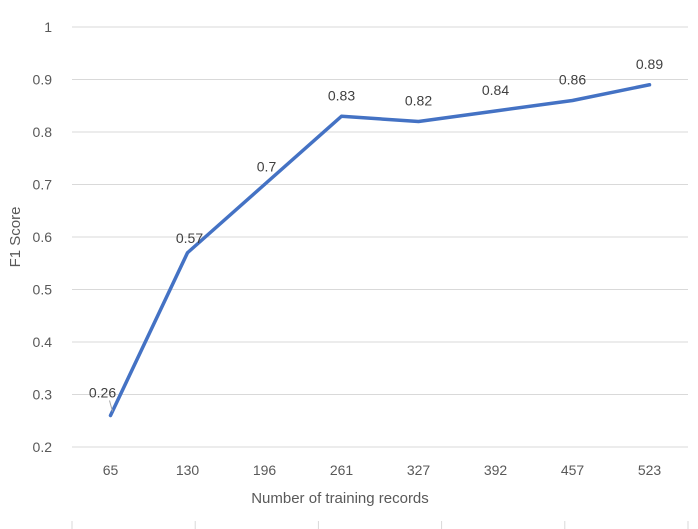 The width and height of the screenshot is (698, 529). What do you see at coordinates (43, 80) in the screenshot?
I see `y-tick-label: 0.9` at bounding box center [43, 80].